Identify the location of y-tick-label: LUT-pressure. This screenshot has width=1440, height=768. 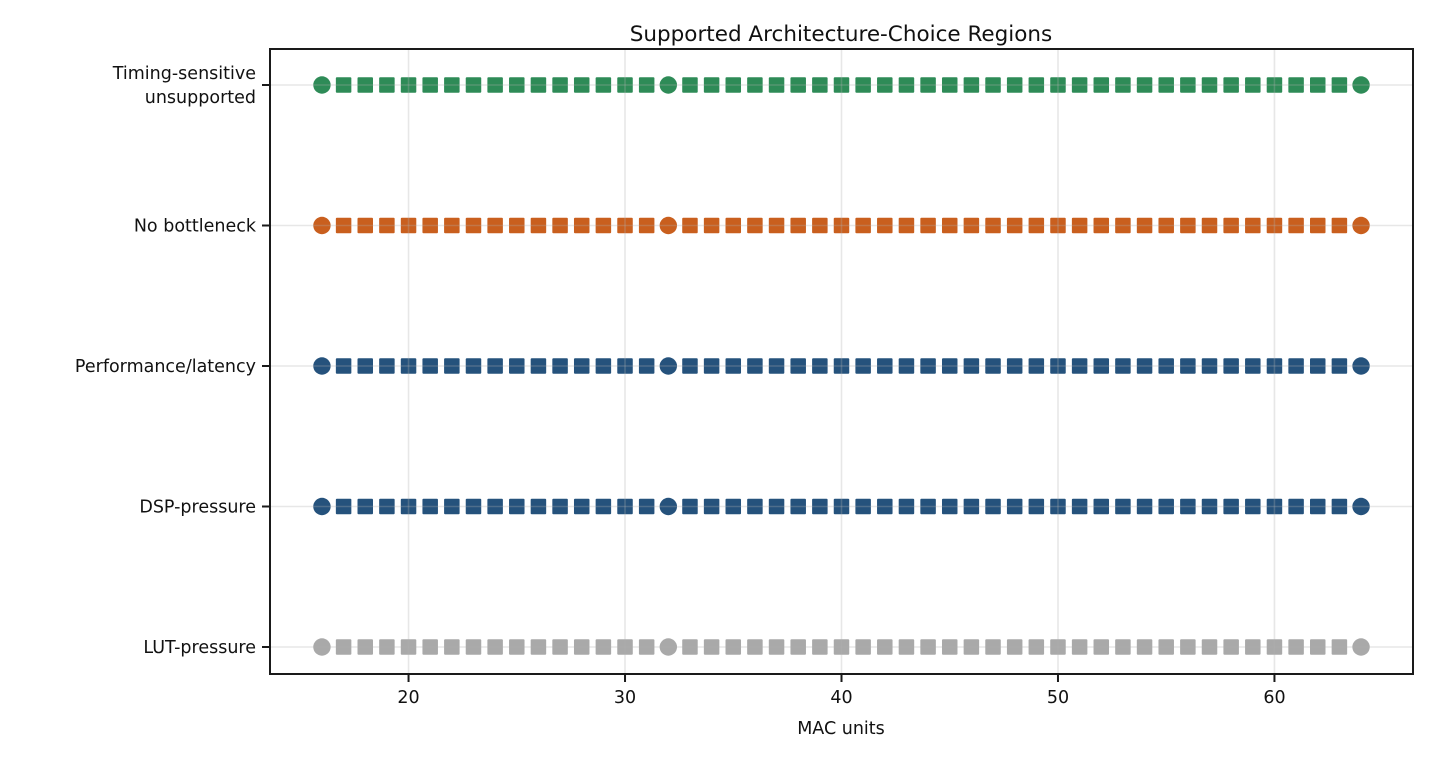
(199, 648).